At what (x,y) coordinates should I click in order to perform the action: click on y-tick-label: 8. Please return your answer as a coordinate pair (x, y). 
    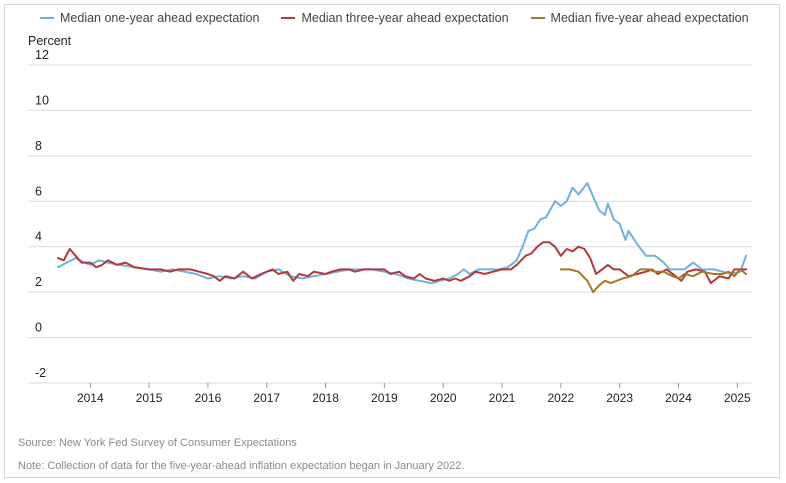
    Looking at the image, I should click on (38, 146).